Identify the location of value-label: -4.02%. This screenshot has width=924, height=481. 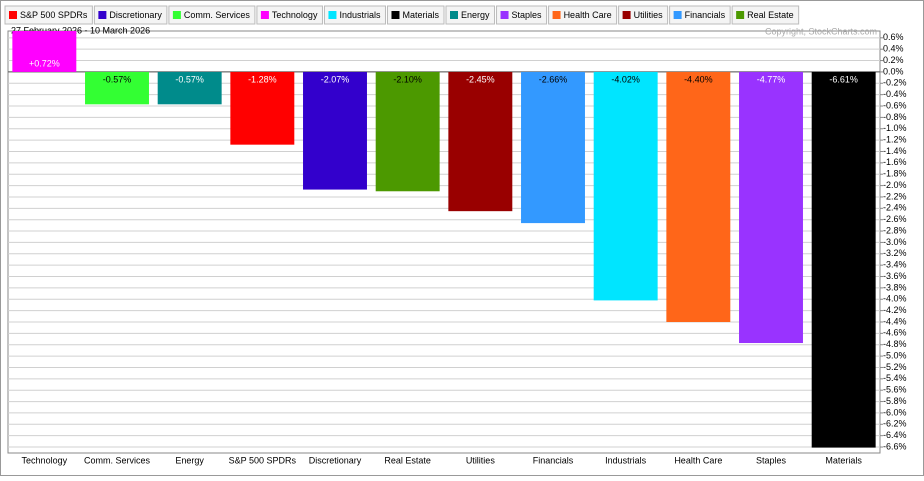
(625, 79).